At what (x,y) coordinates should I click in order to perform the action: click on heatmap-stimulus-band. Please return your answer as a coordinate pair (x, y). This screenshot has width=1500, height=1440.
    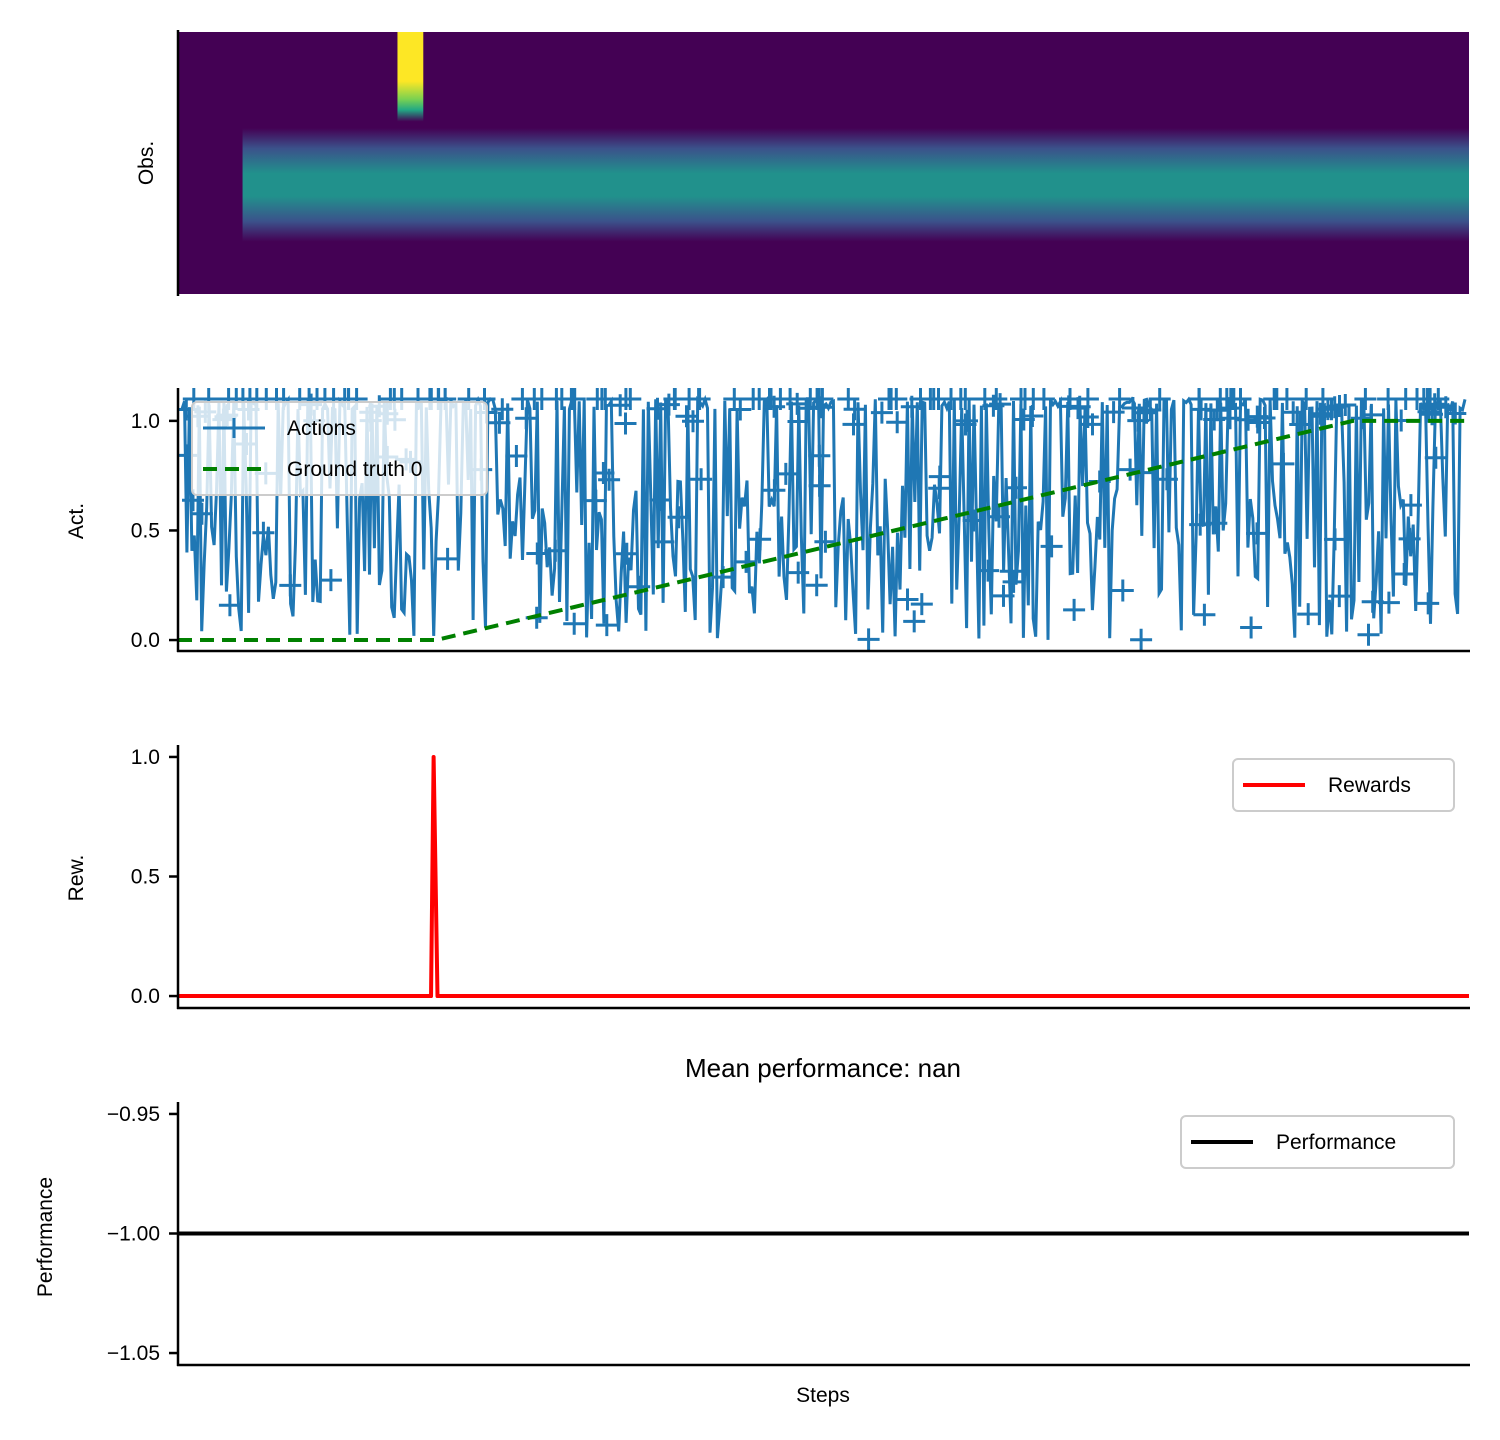
    Looking at the image, I should click on (855, 185).